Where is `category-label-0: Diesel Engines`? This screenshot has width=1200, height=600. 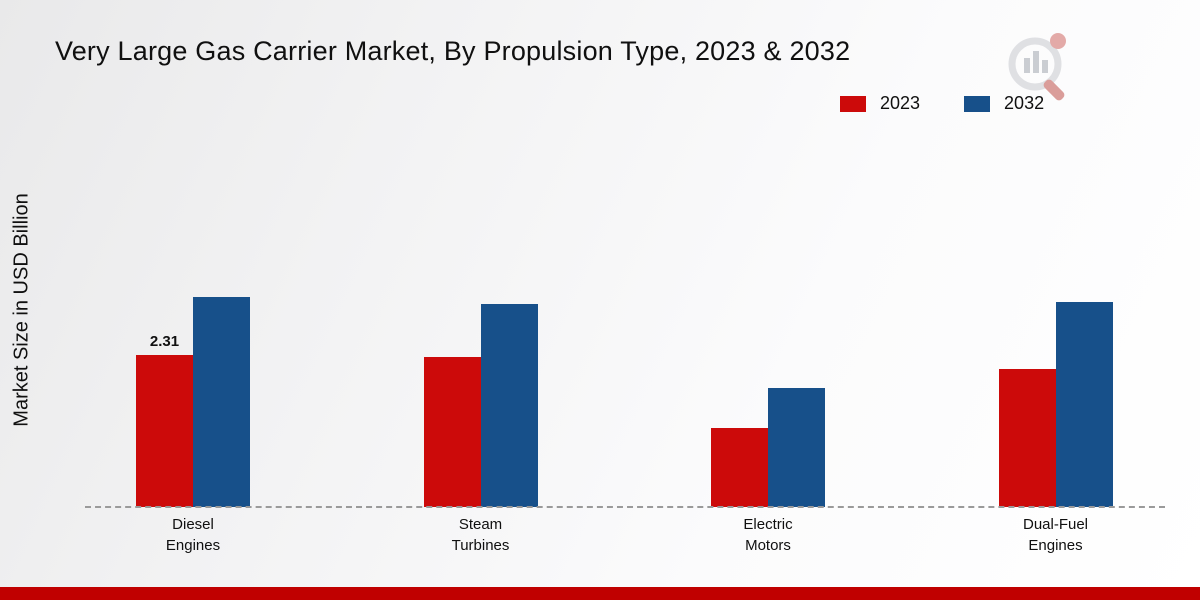
category-label-0: Diesel Engines is located at coordinates (193, 535).